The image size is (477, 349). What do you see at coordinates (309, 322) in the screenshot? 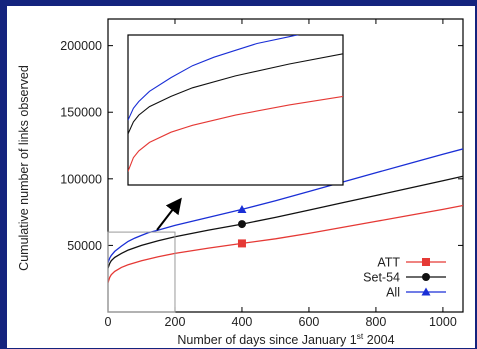
I see `x-tick-label: 600` at bounding box center [309, 322].